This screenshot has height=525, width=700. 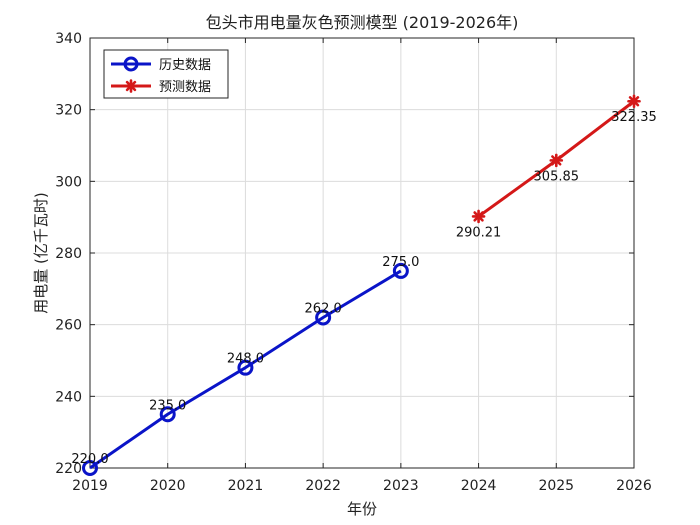 I want to click on legend-box, so click(x=166, y=74).